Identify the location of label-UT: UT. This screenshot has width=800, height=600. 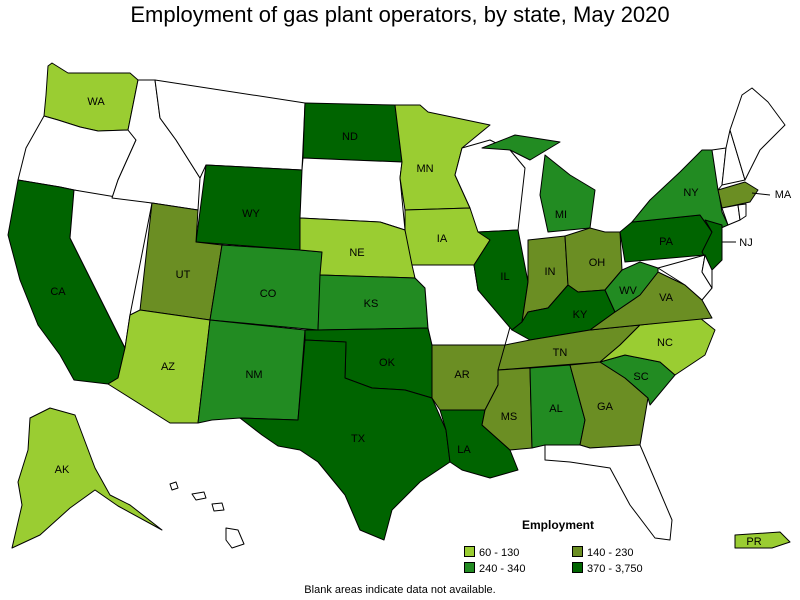
(183, 275).